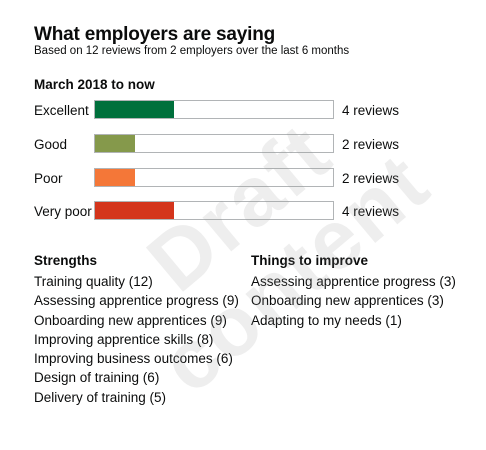 The height and width of the screenshot is (450, 486). I want to click on rating-row-good: Good 2 reviews, so click(244, 145).